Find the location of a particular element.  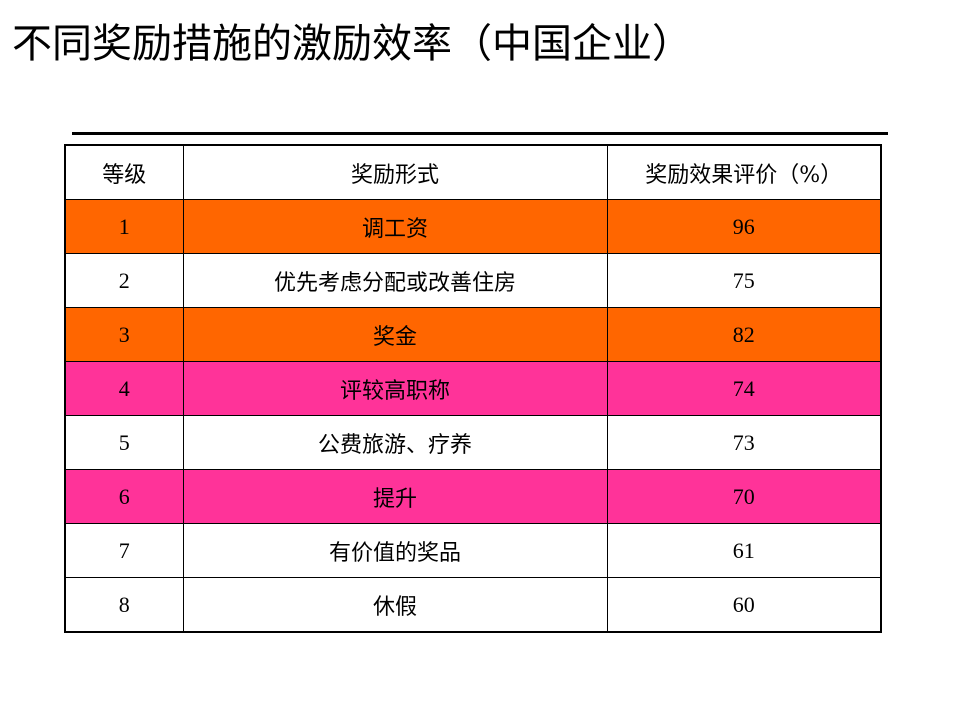

reward-form-cell: 提升 is located at coordinates (395, 496).